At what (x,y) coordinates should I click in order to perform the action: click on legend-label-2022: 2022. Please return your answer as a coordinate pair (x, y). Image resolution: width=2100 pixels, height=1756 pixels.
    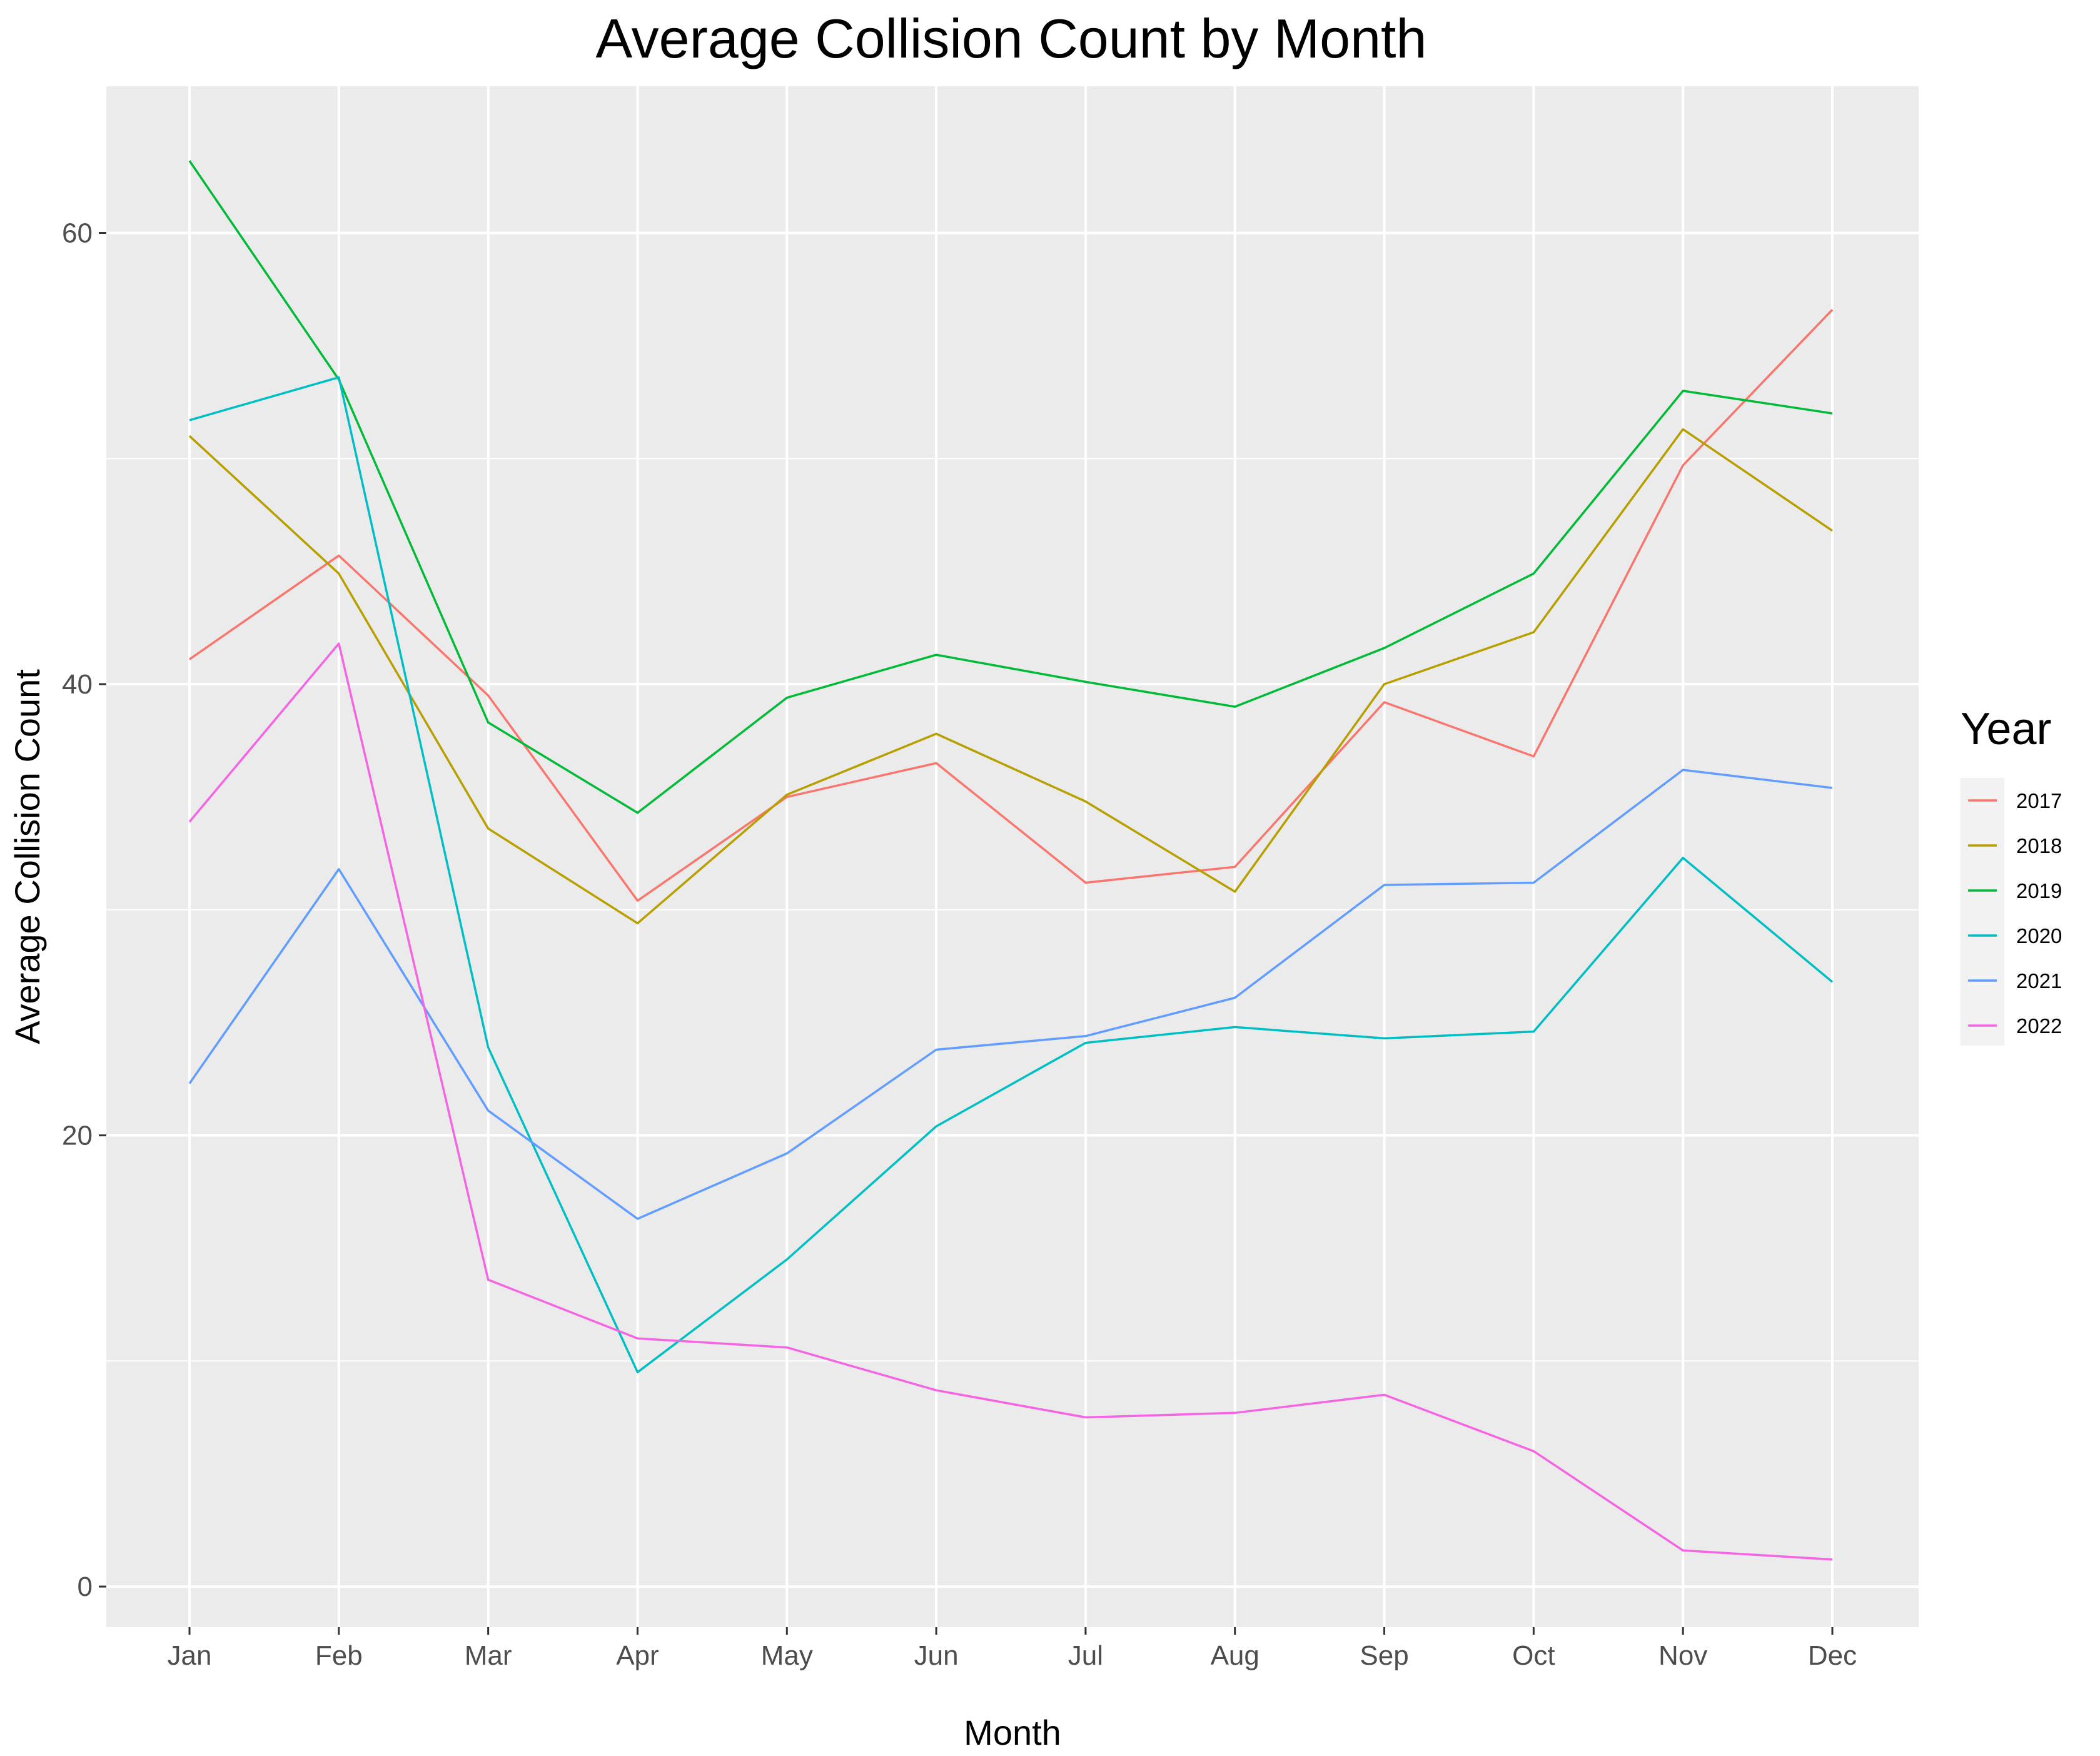
    Looking at the image, I should click on (2039, 1025).